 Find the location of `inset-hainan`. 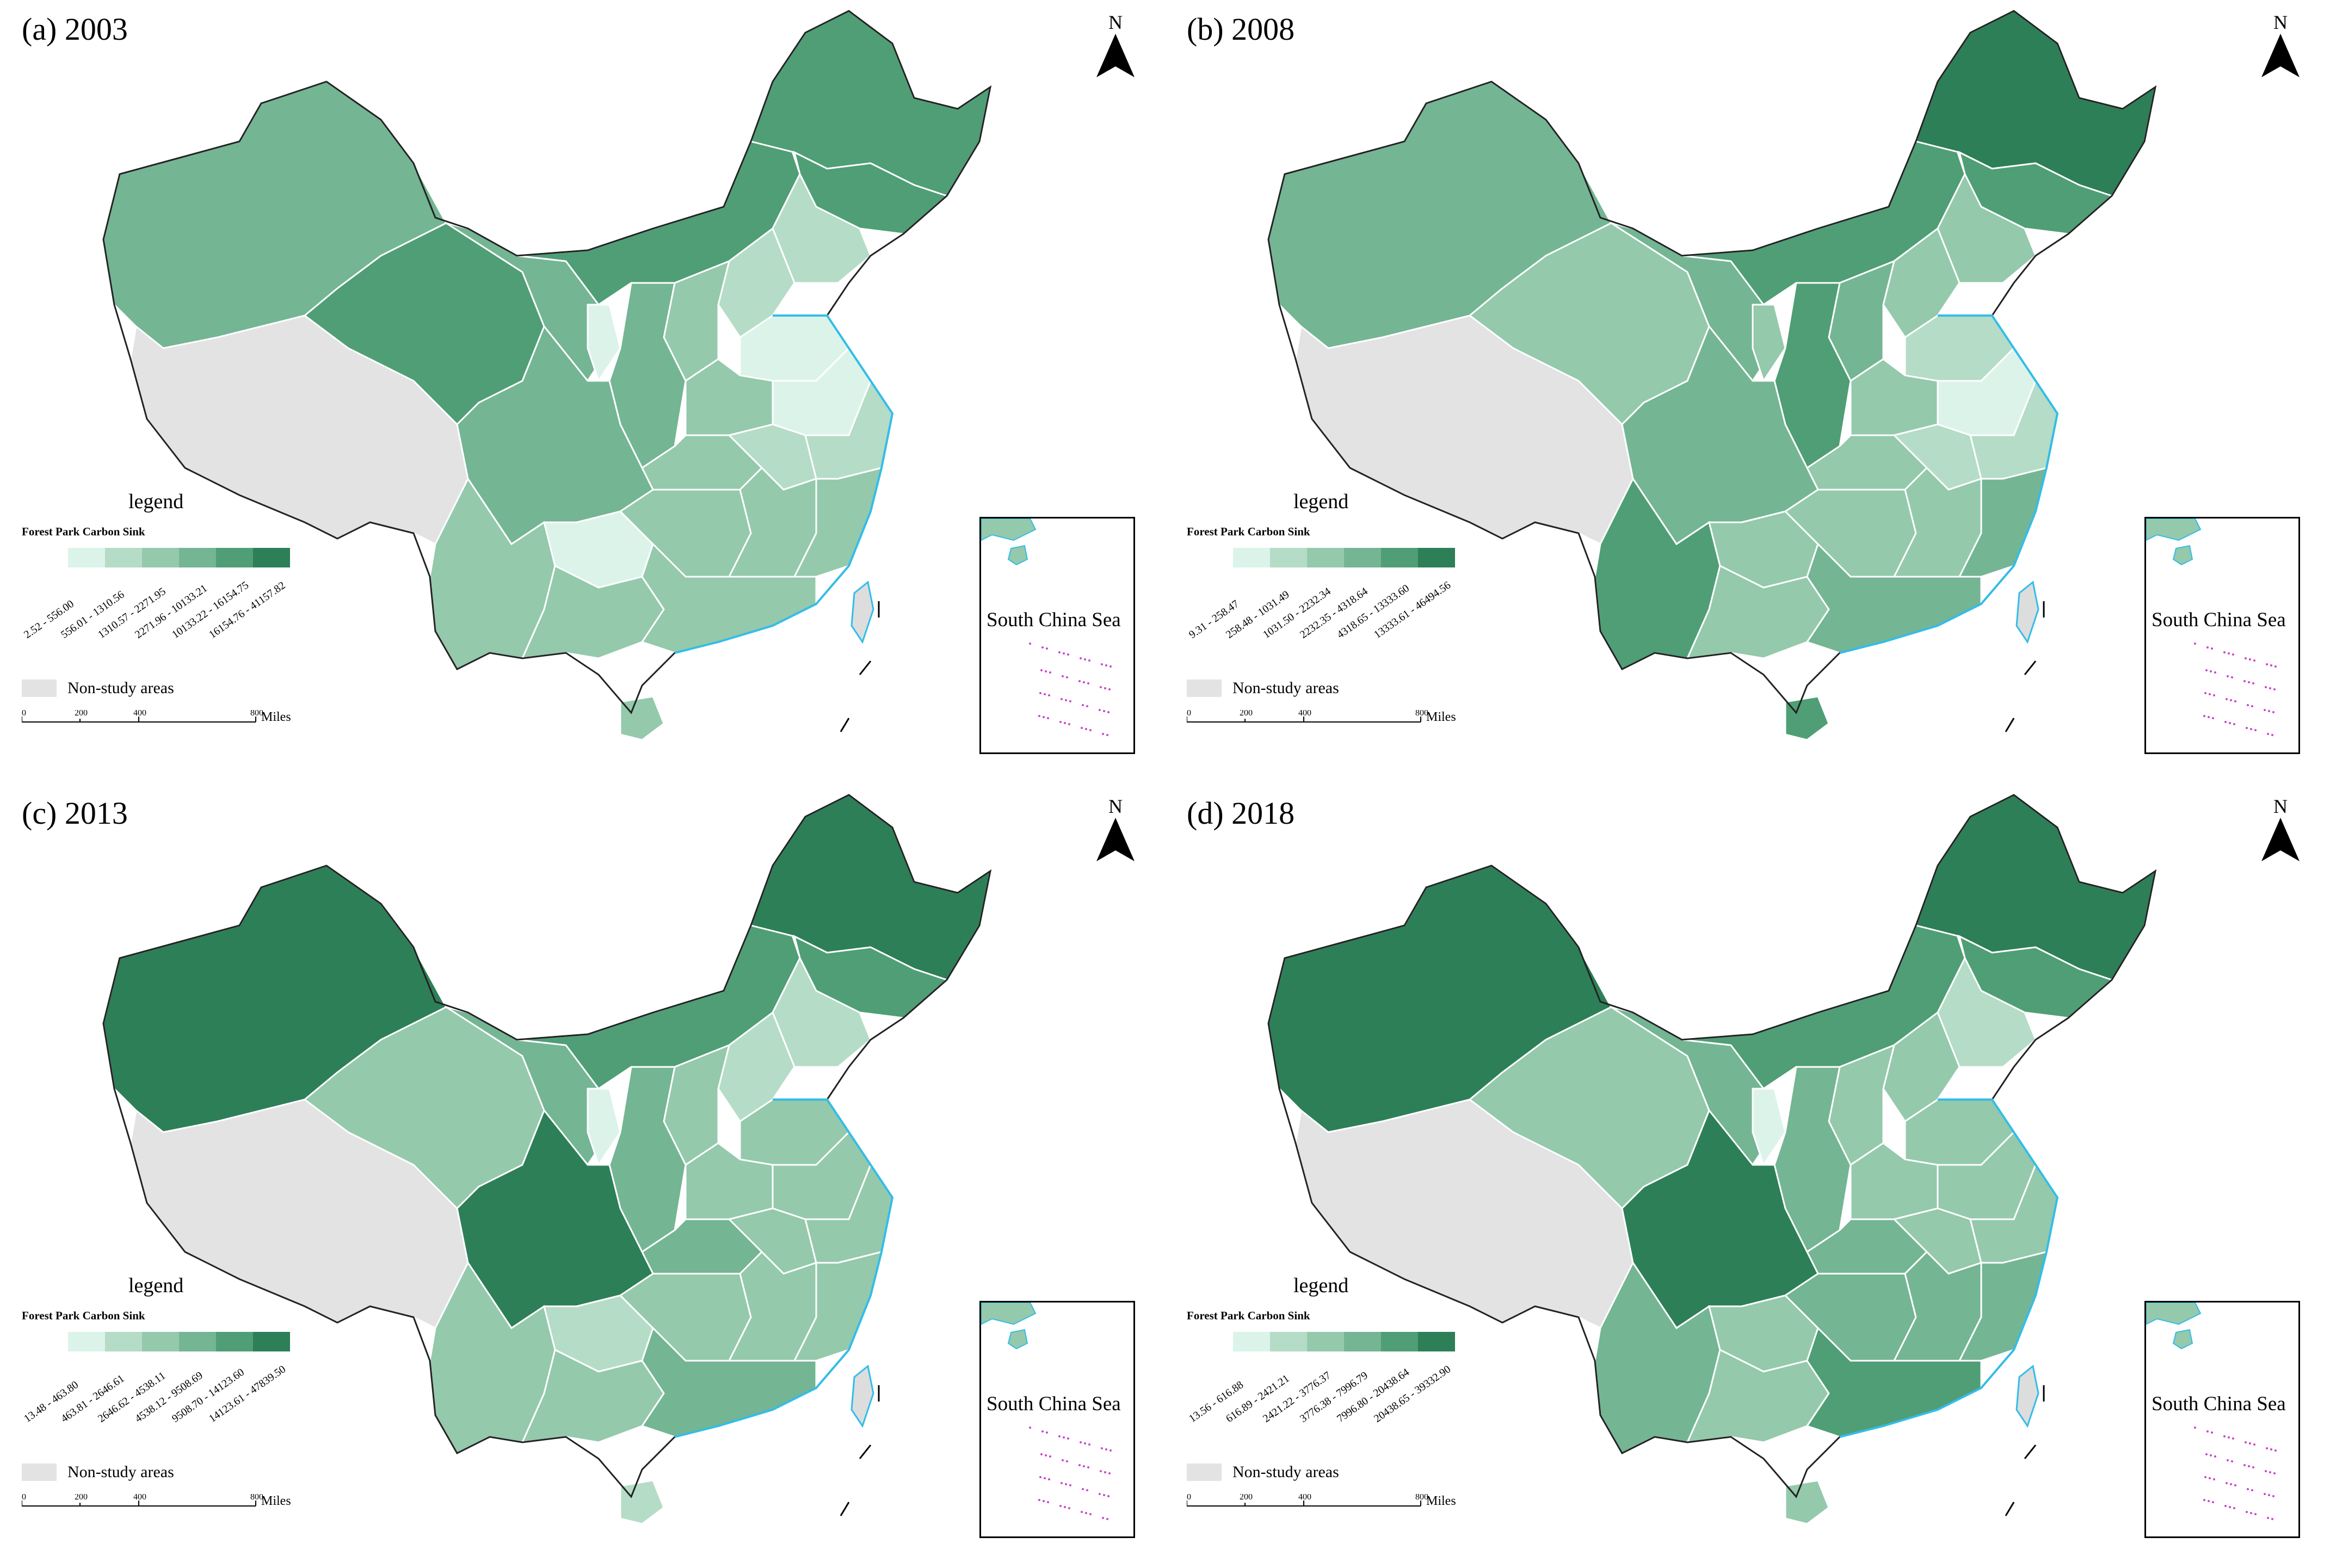

inset-hainan is located at coordinates (1017, 555).